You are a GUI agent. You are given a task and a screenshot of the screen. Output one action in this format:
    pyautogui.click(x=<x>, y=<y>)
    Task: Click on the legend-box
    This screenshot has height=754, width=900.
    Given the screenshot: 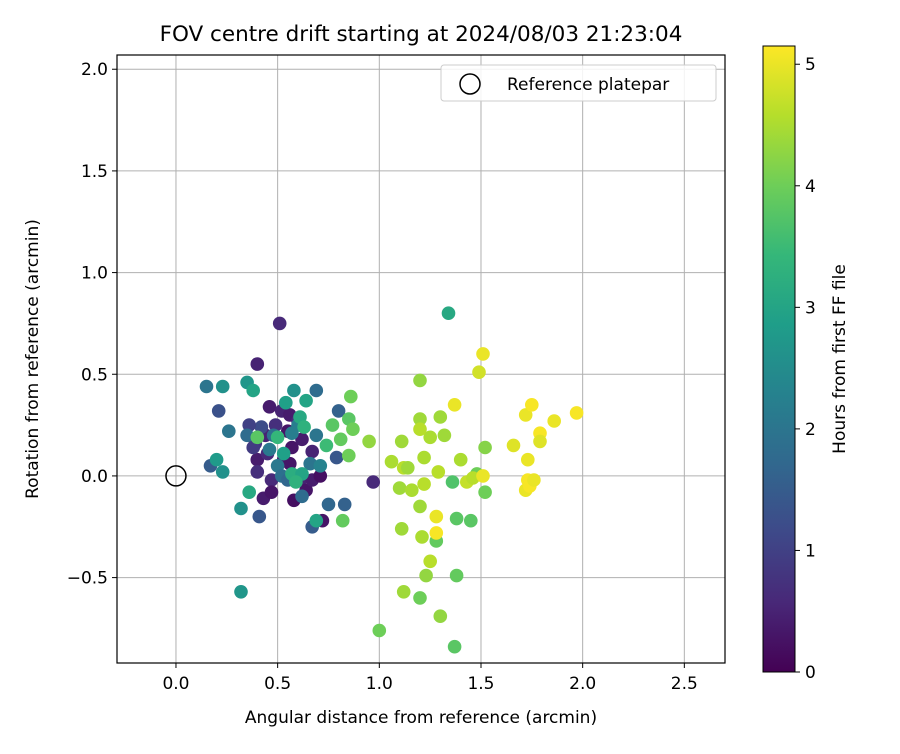 What is the action you would take?
    pyautogui.click(x=578, y=83)
    